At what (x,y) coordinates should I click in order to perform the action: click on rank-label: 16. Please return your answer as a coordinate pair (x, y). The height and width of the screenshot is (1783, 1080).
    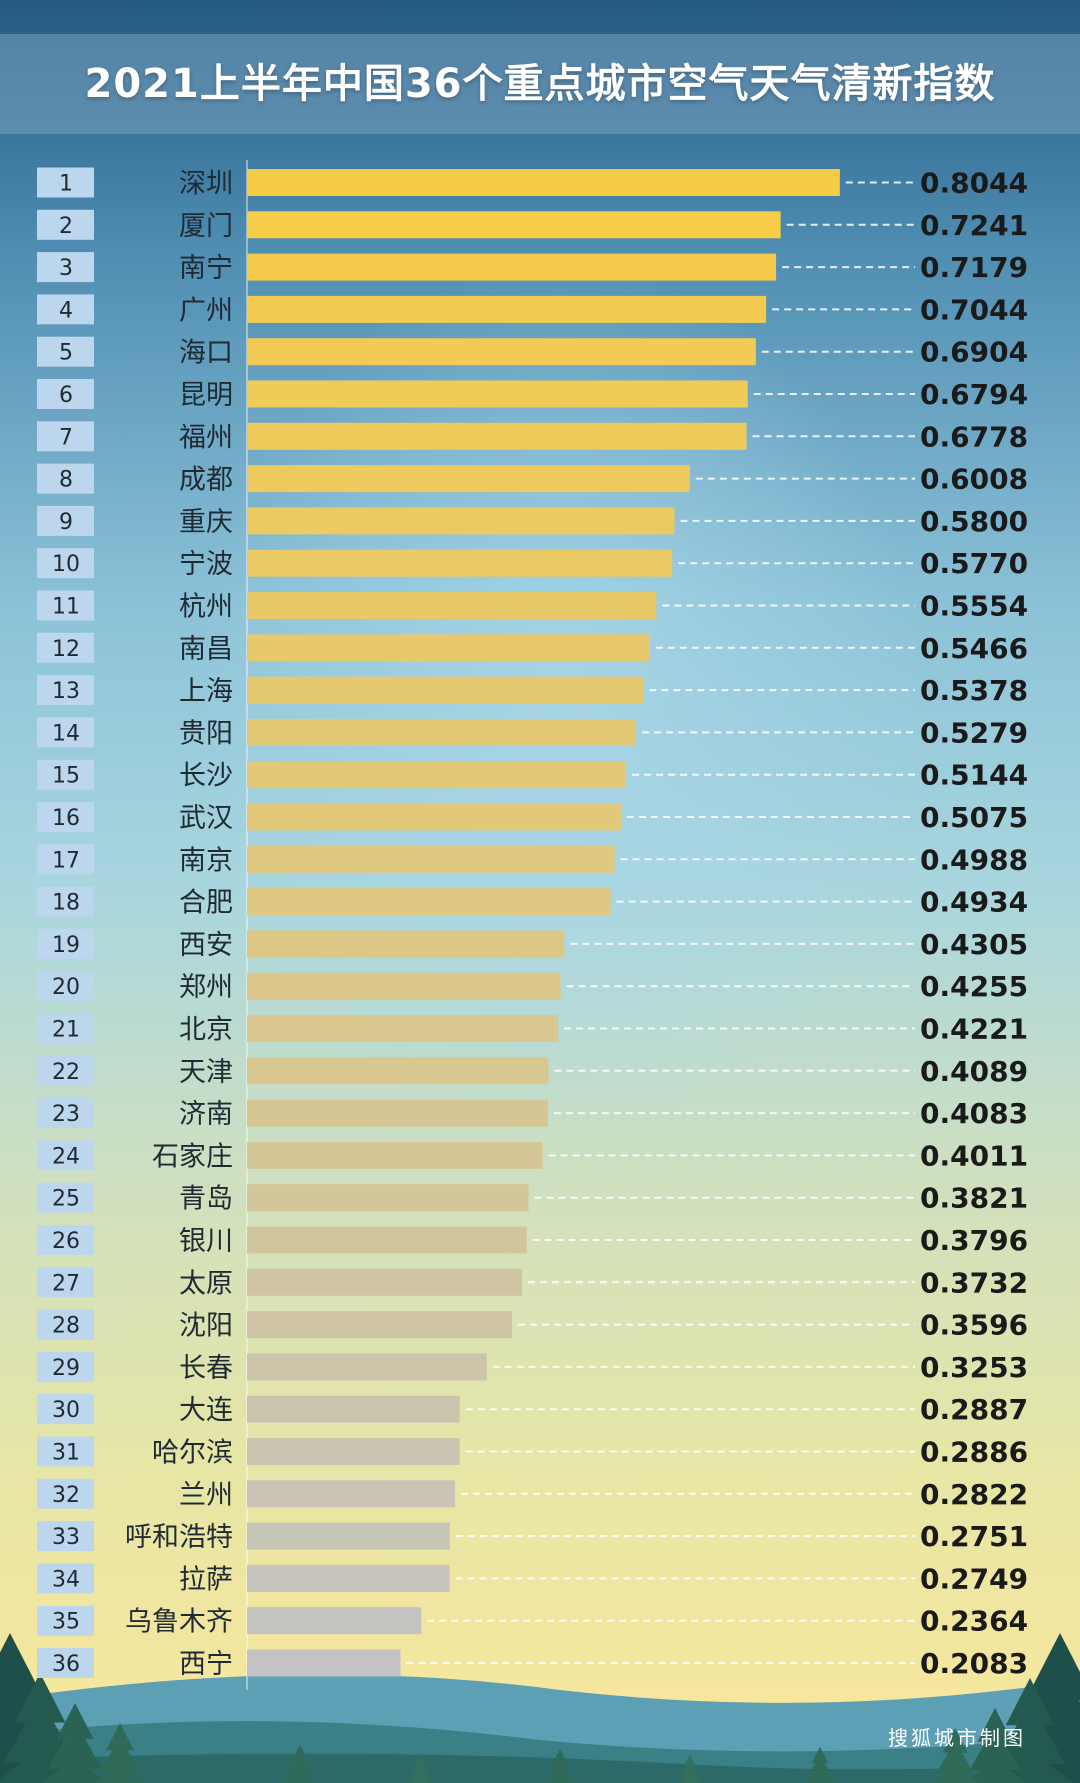
    Looking at the image, I should click on (66, 818).